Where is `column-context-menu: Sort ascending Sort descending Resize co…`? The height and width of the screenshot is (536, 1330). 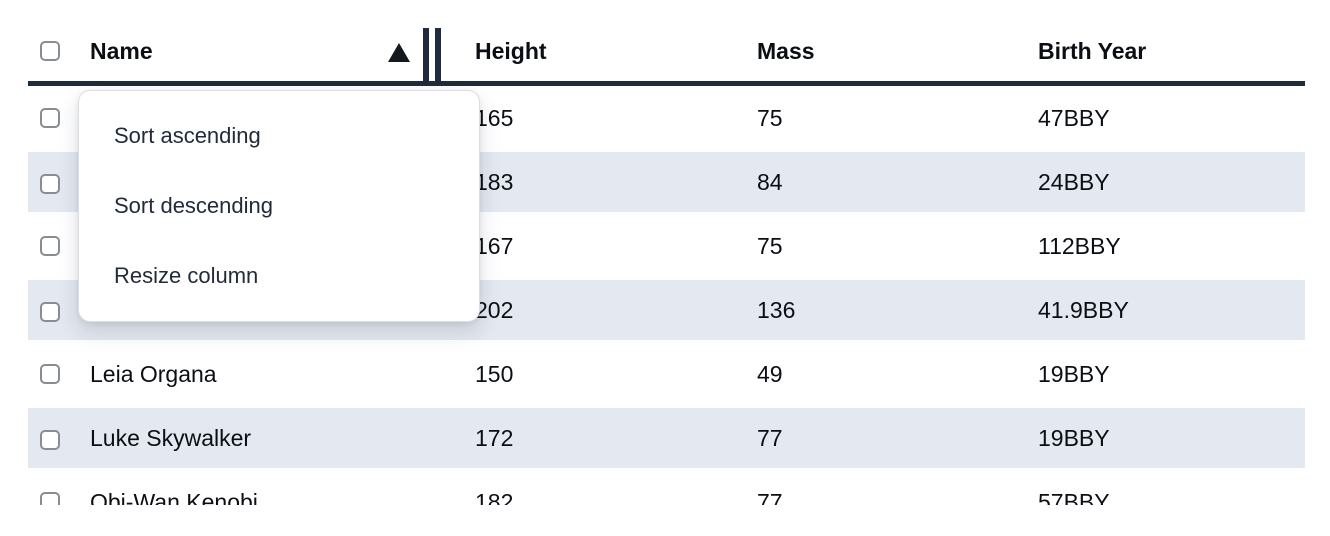
column-context-menu: Sort ascending Sort descending Resize co… is located at coordinates (279, 206).